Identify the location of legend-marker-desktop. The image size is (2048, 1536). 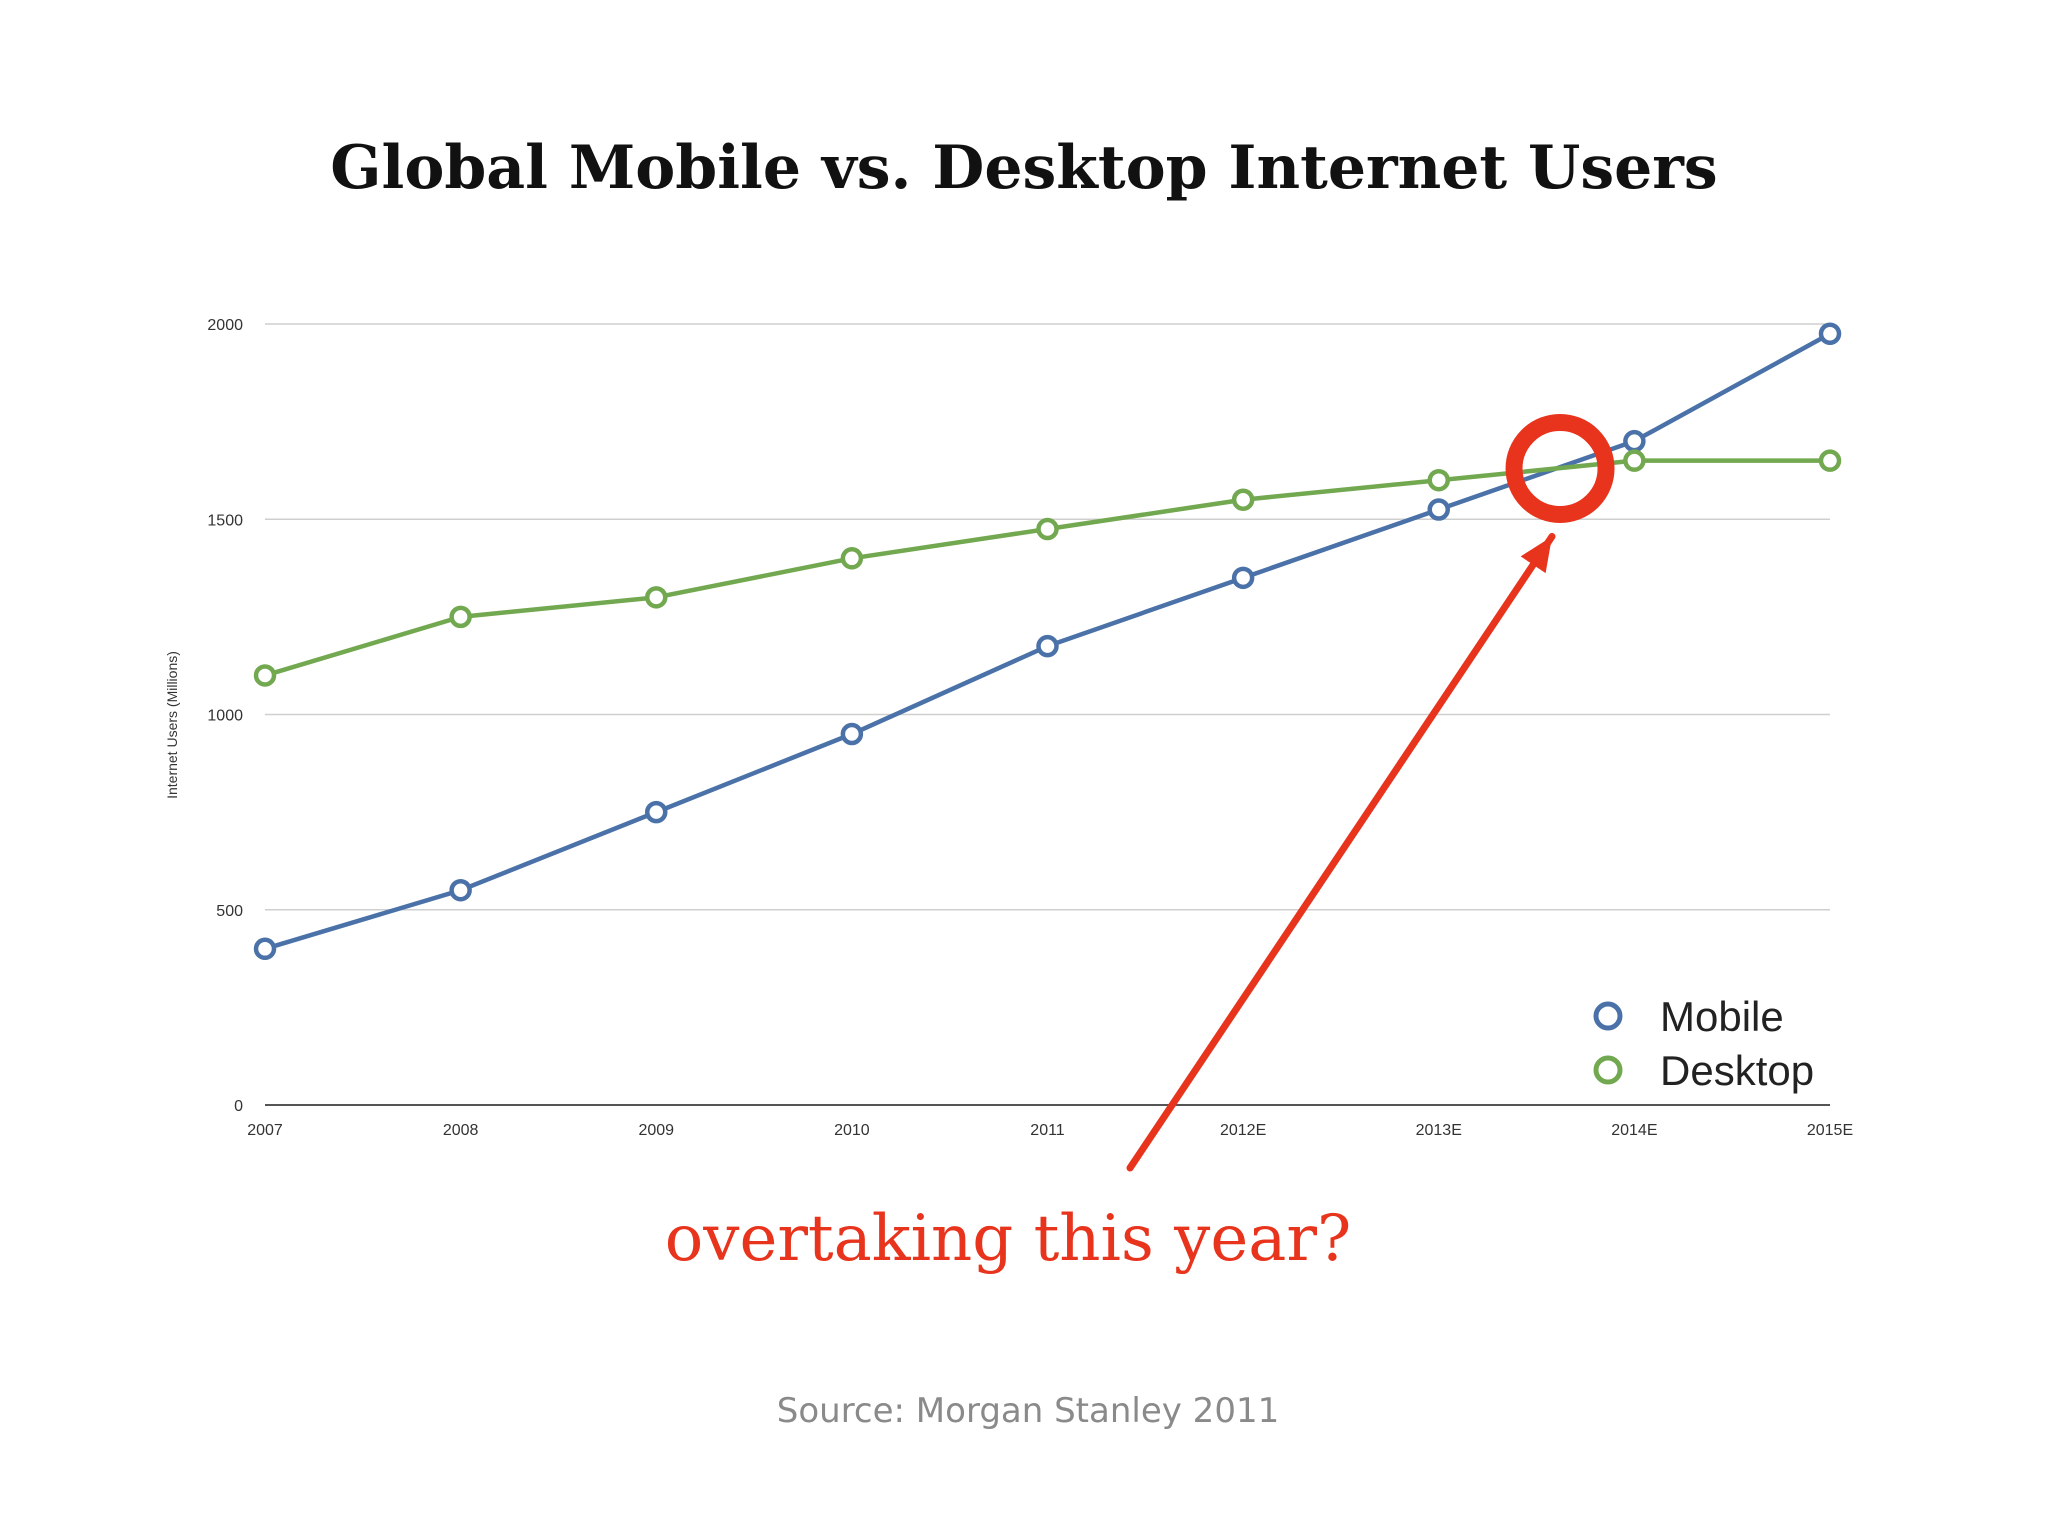
(1608, 1070).